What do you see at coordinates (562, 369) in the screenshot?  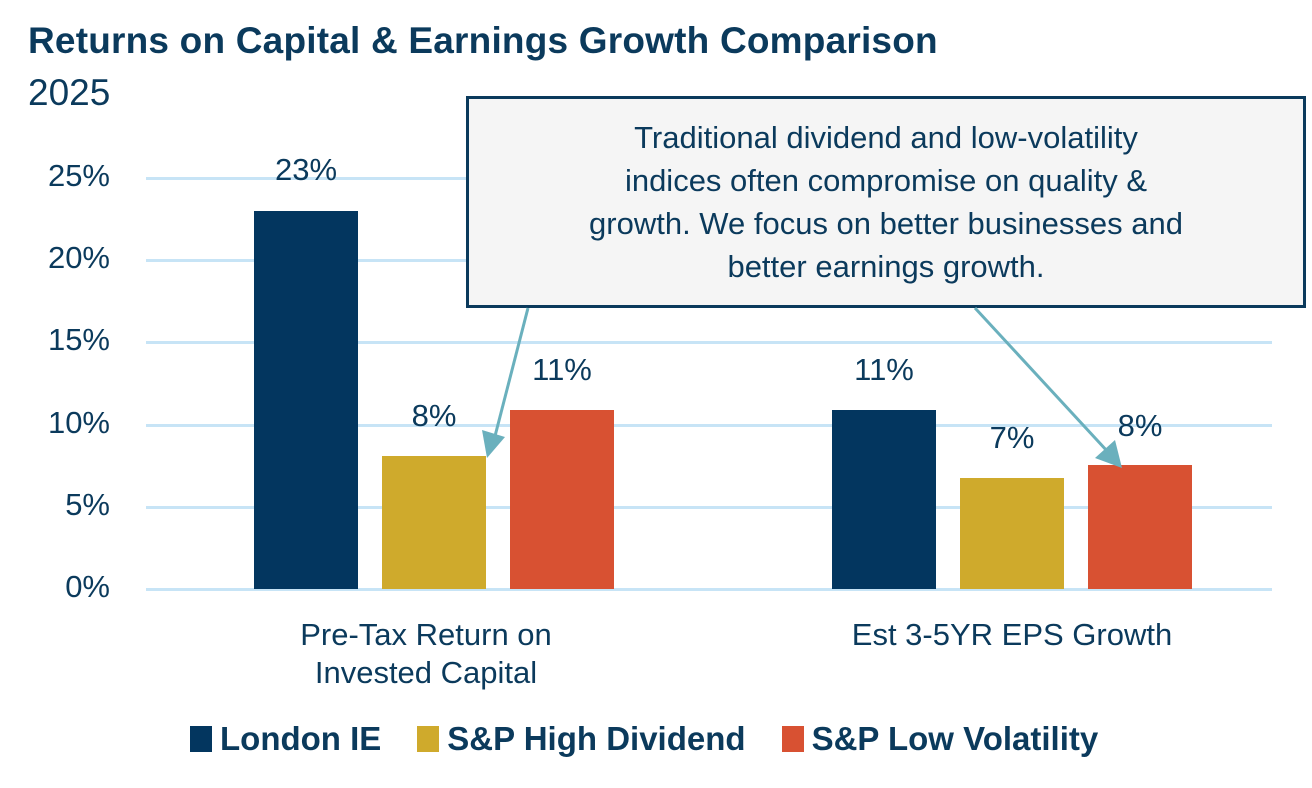 I see `value-label-low-volatility-roic: 11%` at bounding box center [562, 369].